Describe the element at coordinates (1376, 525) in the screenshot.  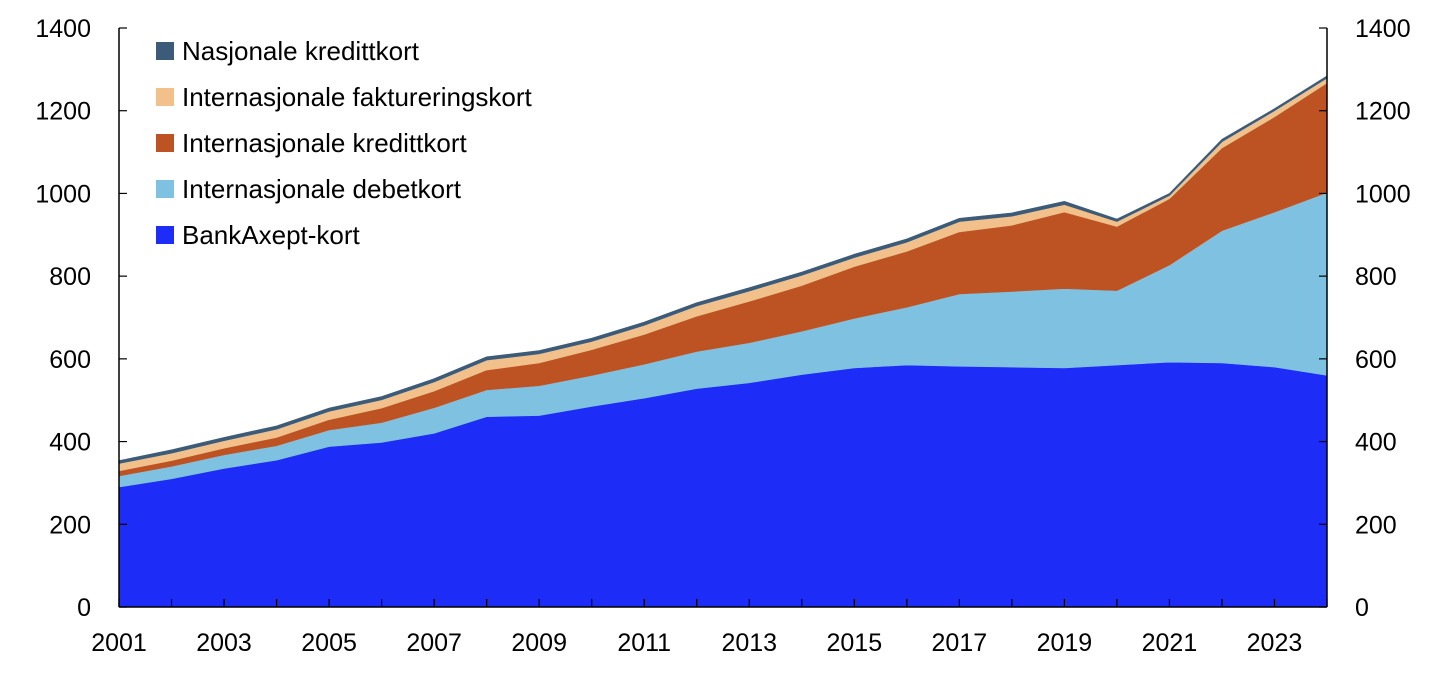
I see `y-tick-label-right: 200` at that location.